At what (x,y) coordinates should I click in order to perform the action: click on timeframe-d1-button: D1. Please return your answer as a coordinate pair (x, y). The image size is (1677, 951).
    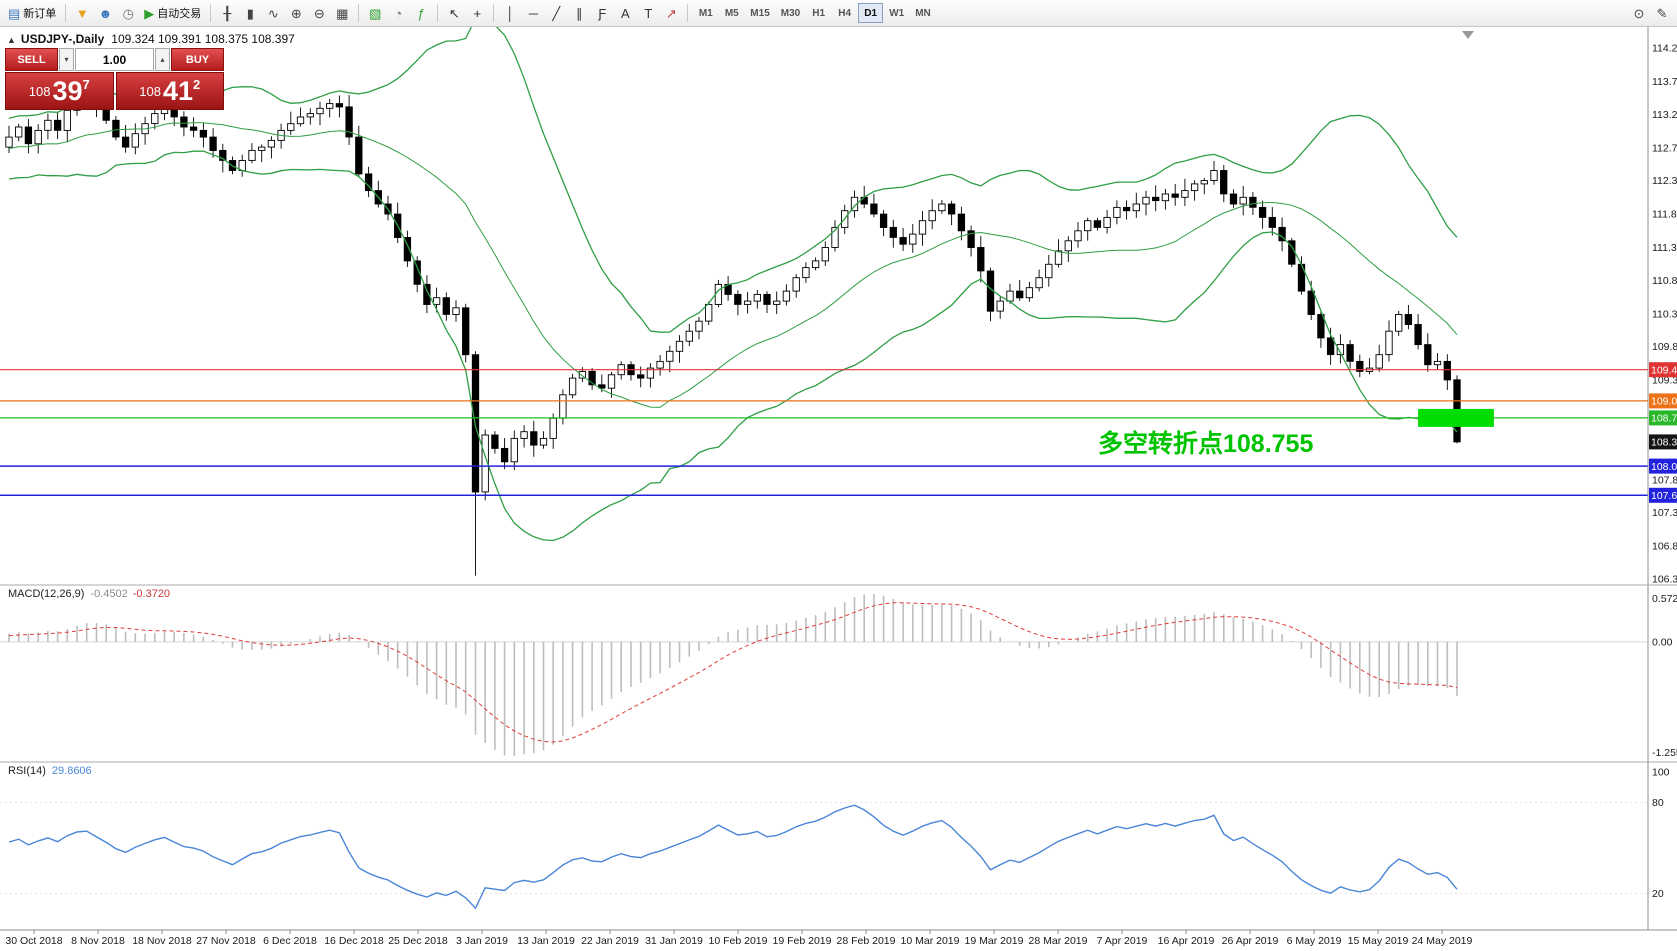
    Looking at the image, I should click on (871, 13).